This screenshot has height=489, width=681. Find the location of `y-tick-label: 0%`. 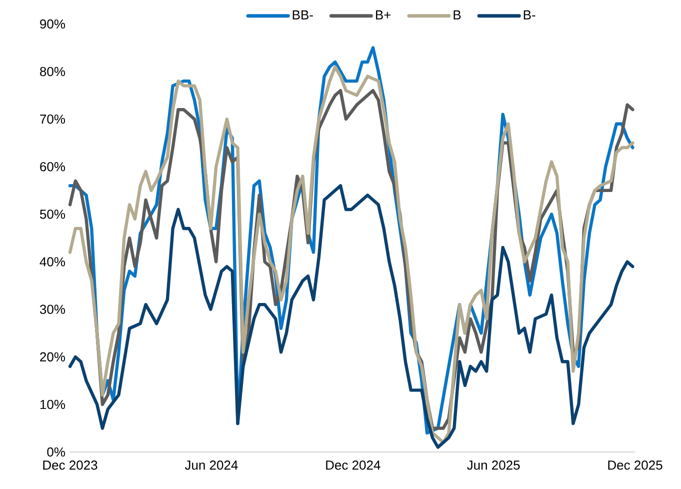

y-tick-label: 0% is located at coordinates (56, 452).